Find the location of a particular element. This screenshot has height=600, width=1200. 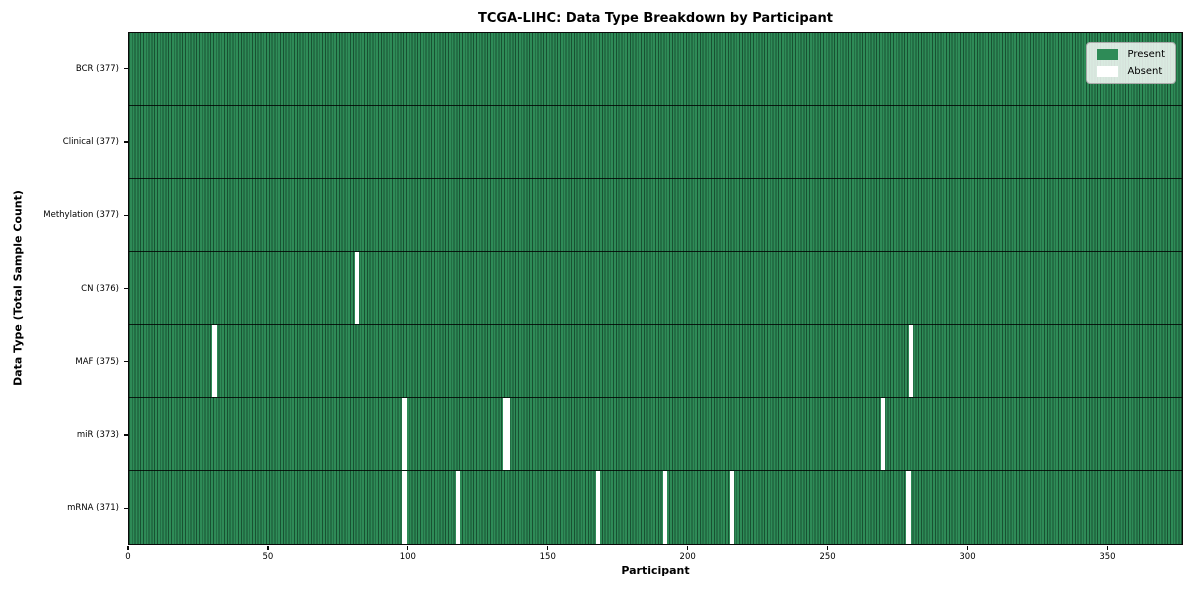

x-axis-label: Participant is located at coordinates (655, 570).